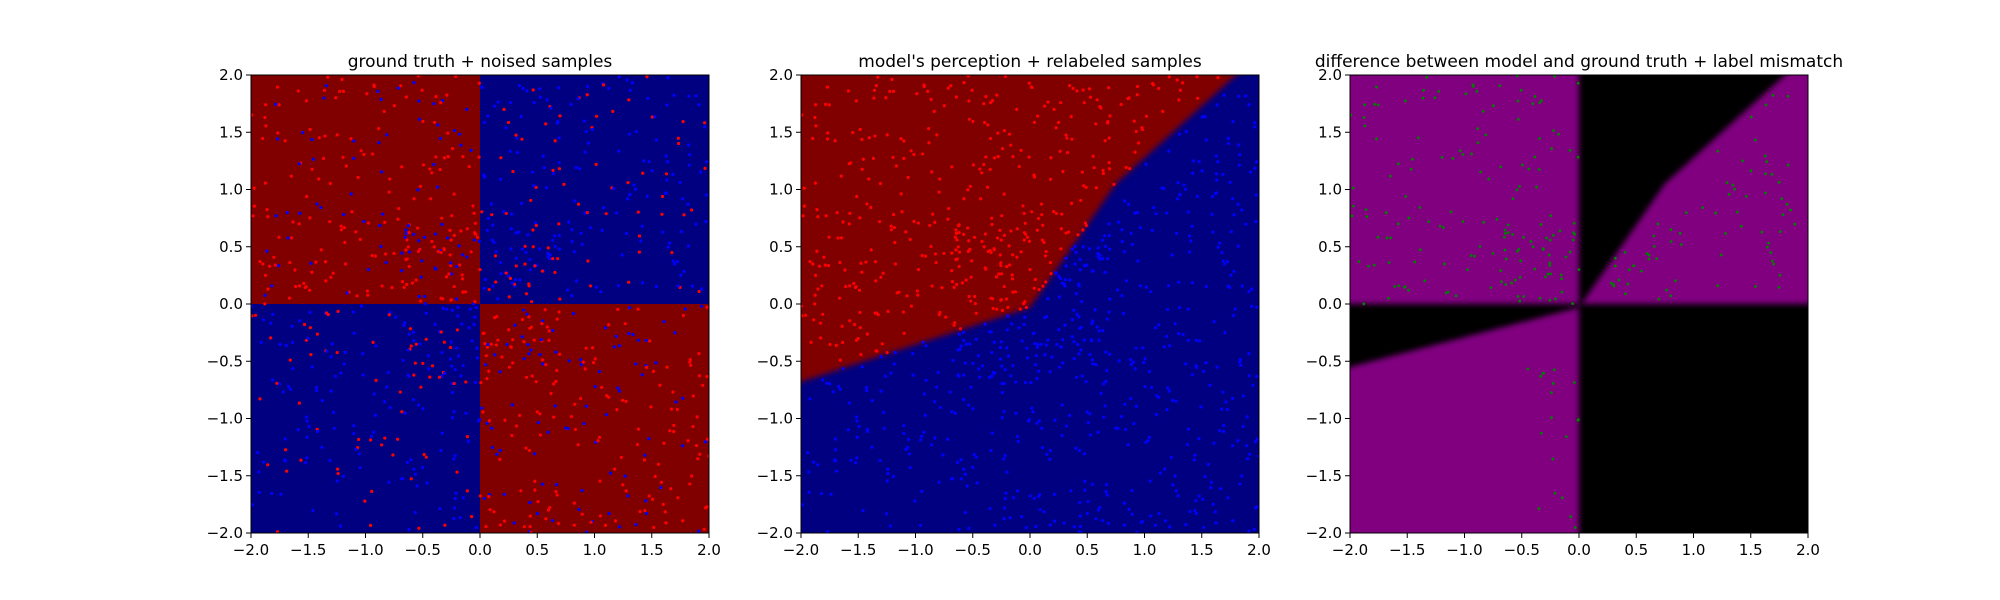 Image resolution: width=2000 pixels, height=600 pixels. Describe the element at coordinates (1145, 550) in the screenshot. I see `x-tick-label: 1.0` at that location.